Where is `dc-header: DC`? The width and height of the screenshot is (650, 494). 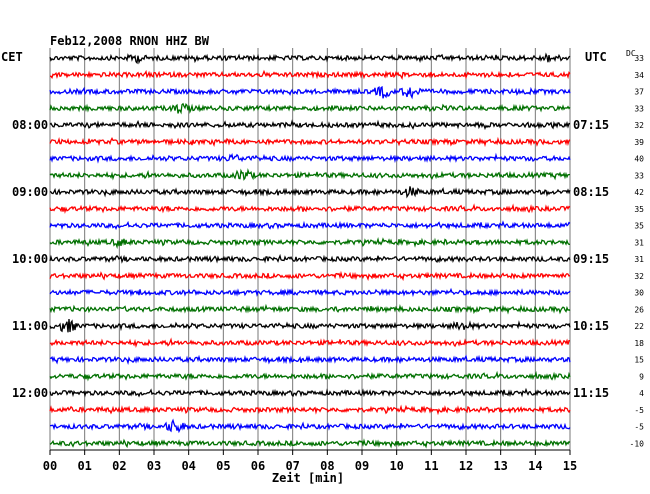 dc-header: DC is located at coordinates (631, 53).